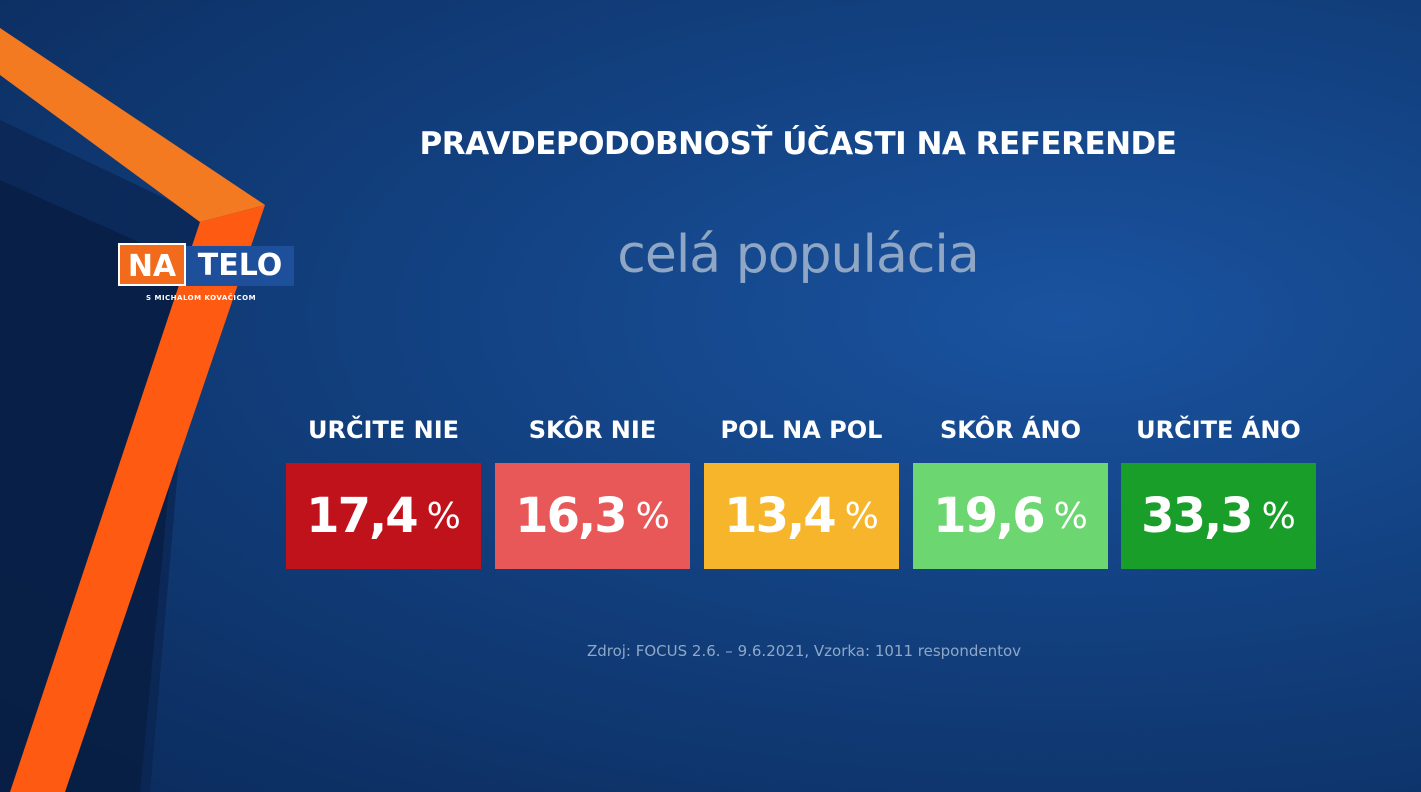  What do you see at coordinates (798, 144) in the screenshot?
I see `chart-title: PRAVDEPODOBNOSŤ ÚČASTI NA REFERENDE` at bounding box center [798, 144].